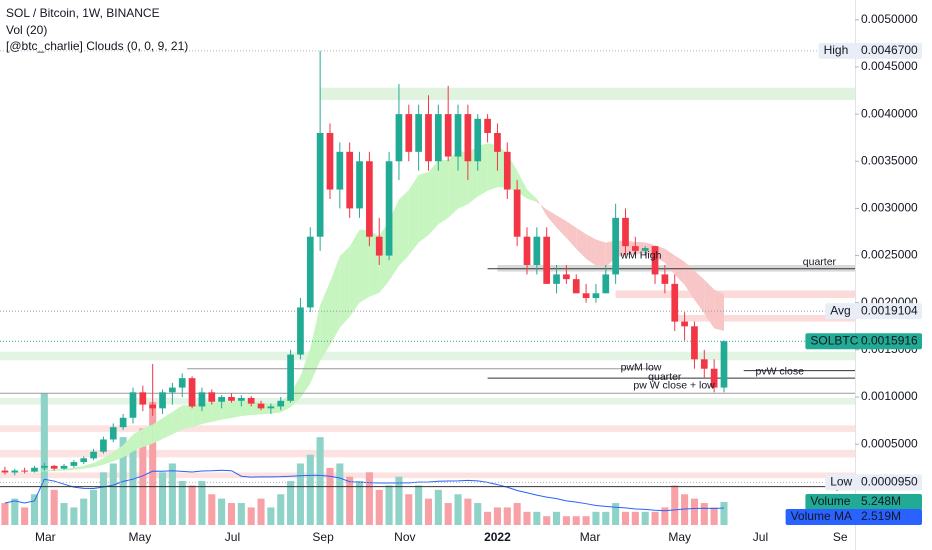 The height and width of the screenshot is (550, 932). What do you see at coordinates (364, 490) in the screenshot?
I see `volume-ma-line` at bounding box center [364, 490].